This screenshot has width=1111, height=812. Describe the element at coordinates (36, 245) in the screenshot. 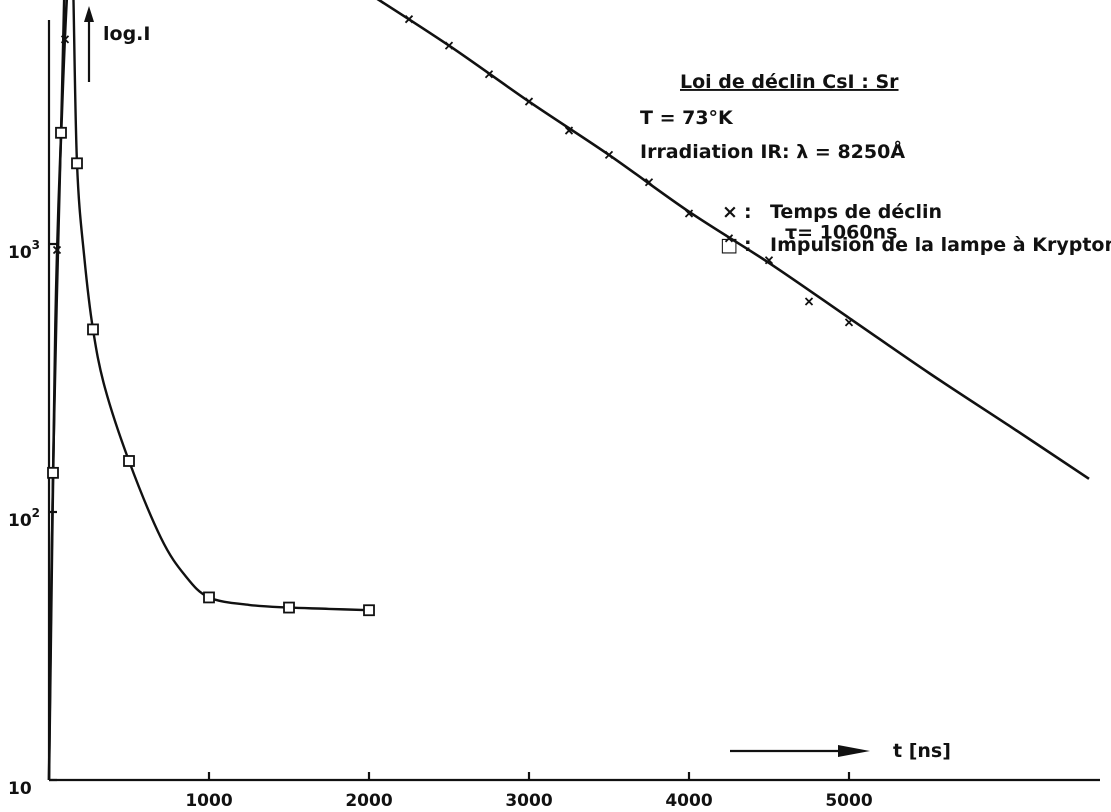

I see `y-tick-exponent: 3` at that location.